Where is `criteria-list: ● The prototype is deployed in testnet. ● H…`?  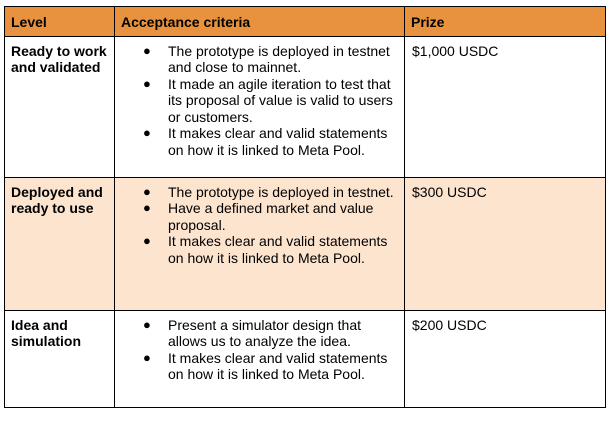
criteria-list: ● The prototype is deployed in testnet. ● H… is located at coordinates (255, 225).